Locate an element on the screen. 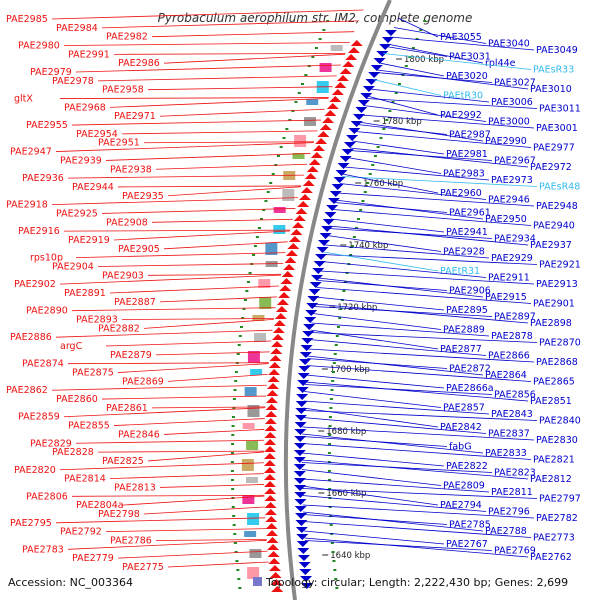  gene-label-left: PAE2869 is located at coordinates (143, 381).